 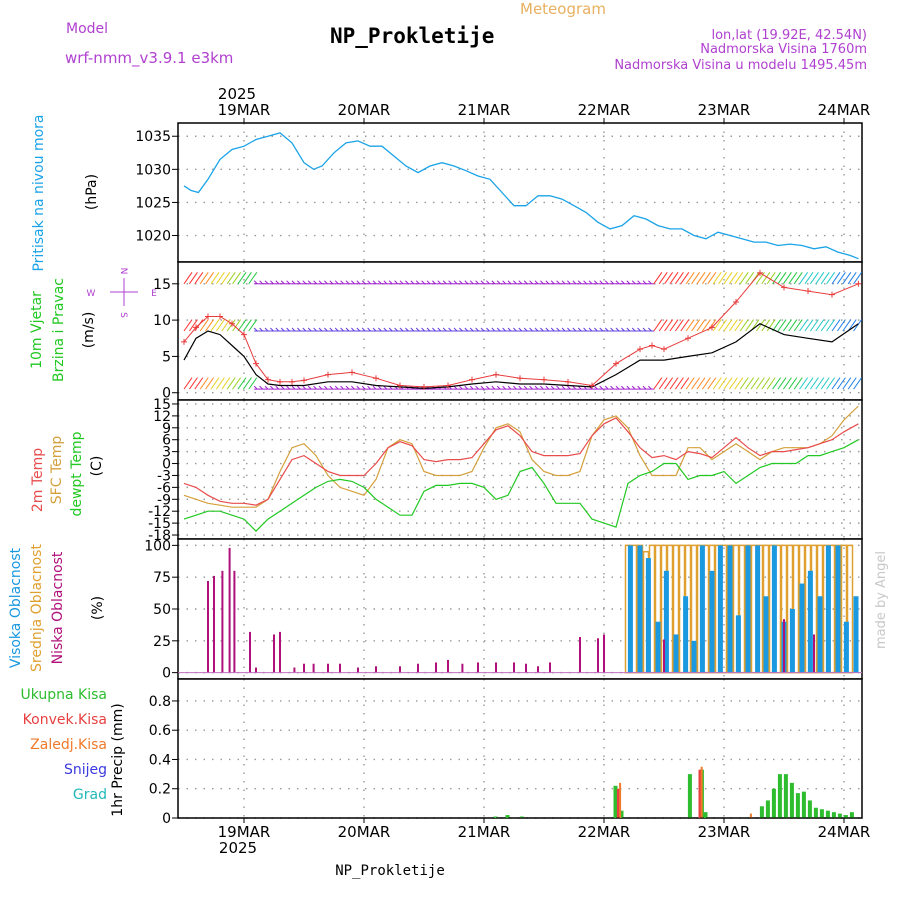 What do you see at coordinates (789, 35) in the screenshot?
I see `coords-text: lon,lat (19.92E, 42.54N)` at bounding box center [789, 35].